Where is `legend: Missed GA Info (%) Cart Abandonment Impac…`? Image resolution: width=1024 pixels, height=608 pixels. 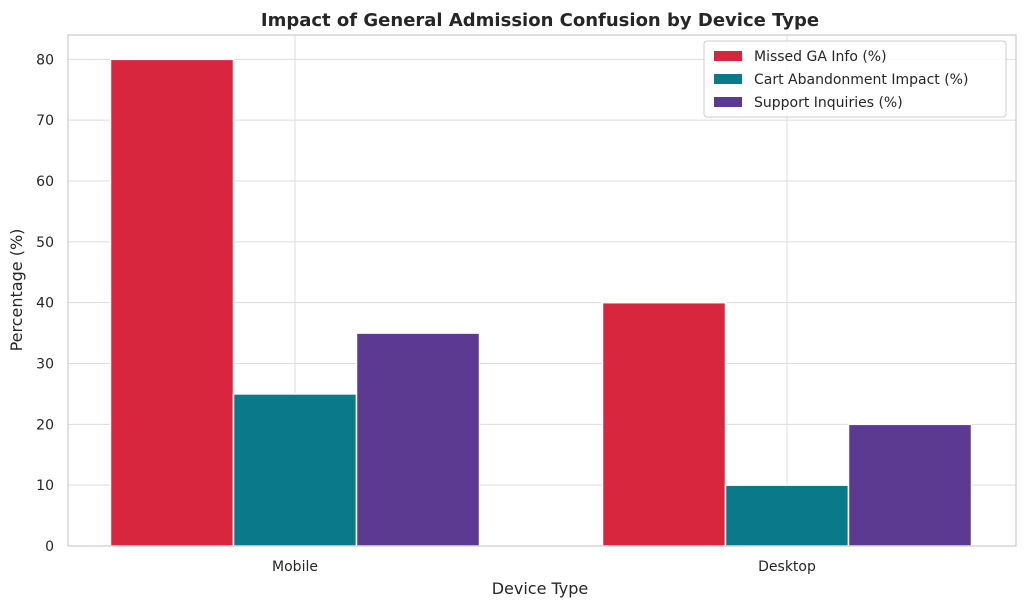
legend: Missed GA Info (%) Cart Abandonment Impac… is located at coordinates (855, 79).